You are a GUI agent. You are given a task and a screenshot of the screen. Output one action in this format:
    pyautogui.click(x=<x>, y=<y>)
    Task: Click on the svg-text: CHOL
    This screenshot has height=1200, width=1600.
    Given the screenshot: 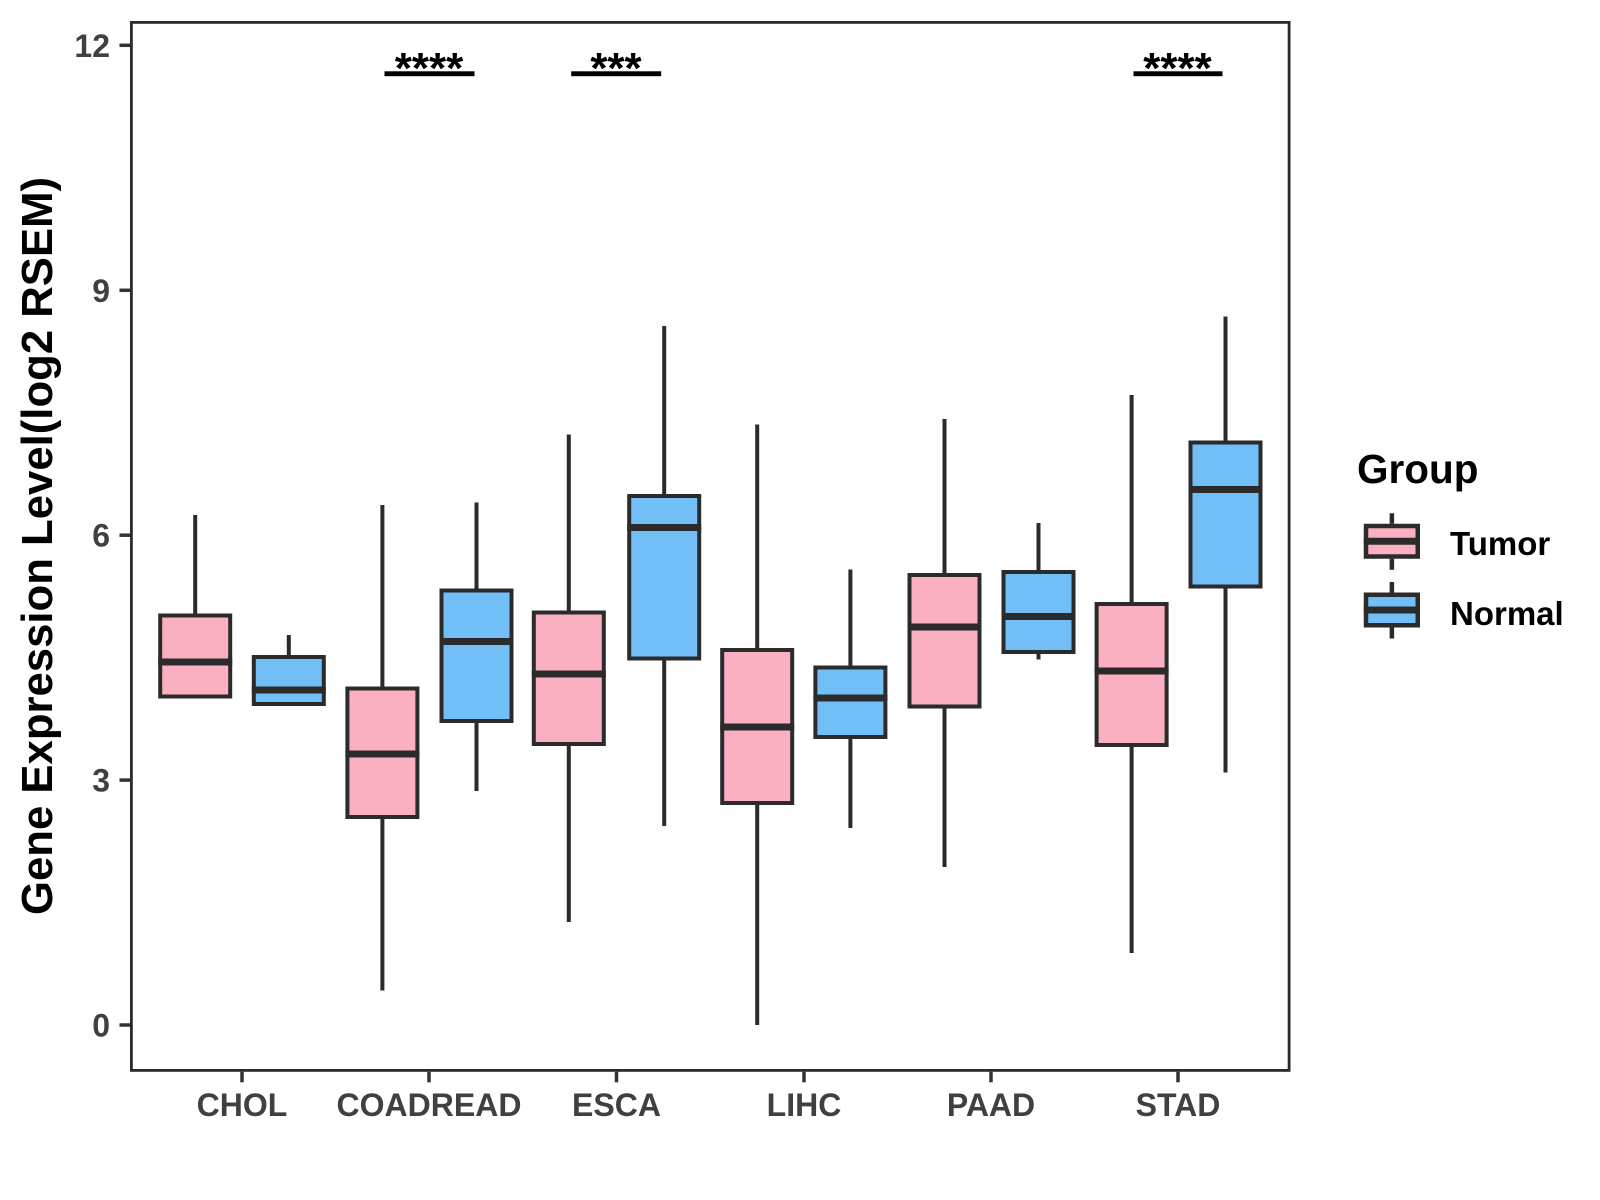 What is the action you would take?
    pyautogui.click(x=242, y=1105)
    